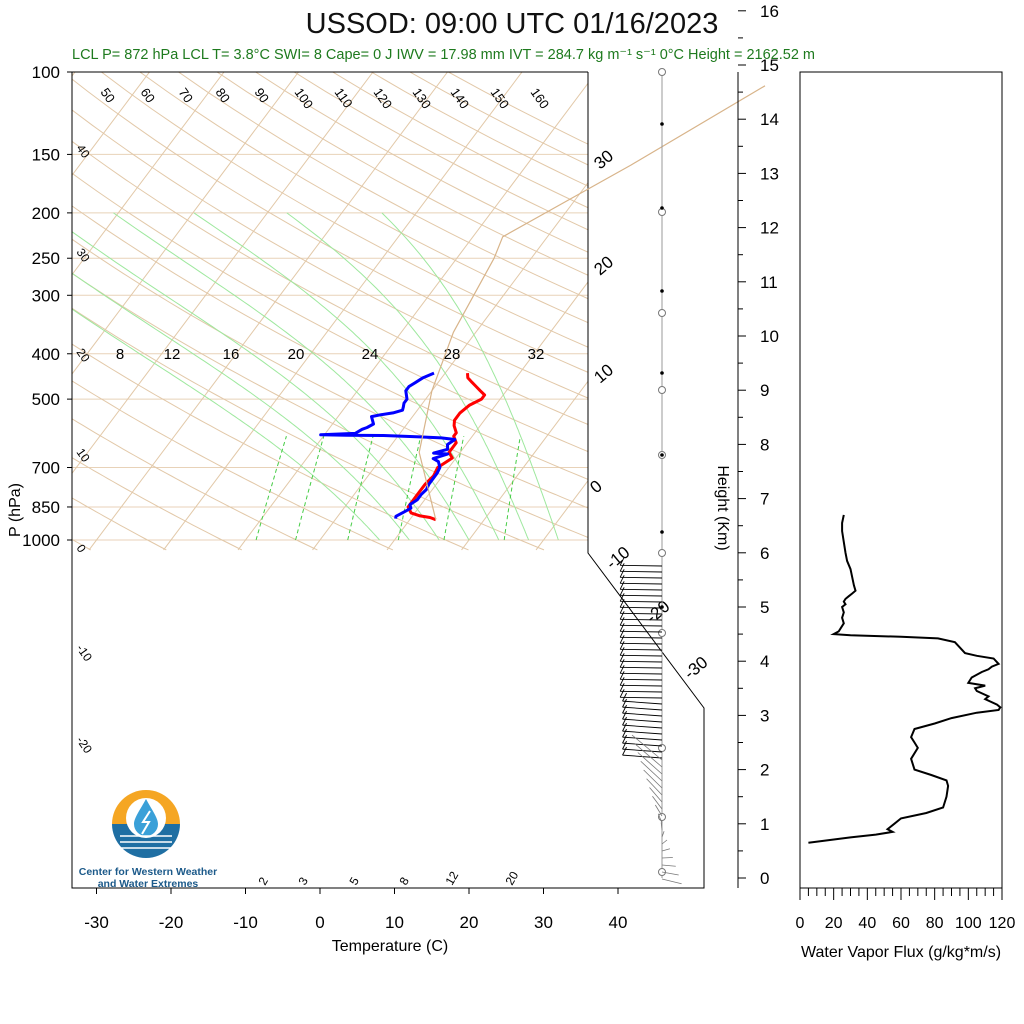 The width and height of the screenshot is (1024, 1024). What do you see at coordinates (46, 399) in the screenshot?
I see `y-tick-label: 500` at bounding box center [46, 399].